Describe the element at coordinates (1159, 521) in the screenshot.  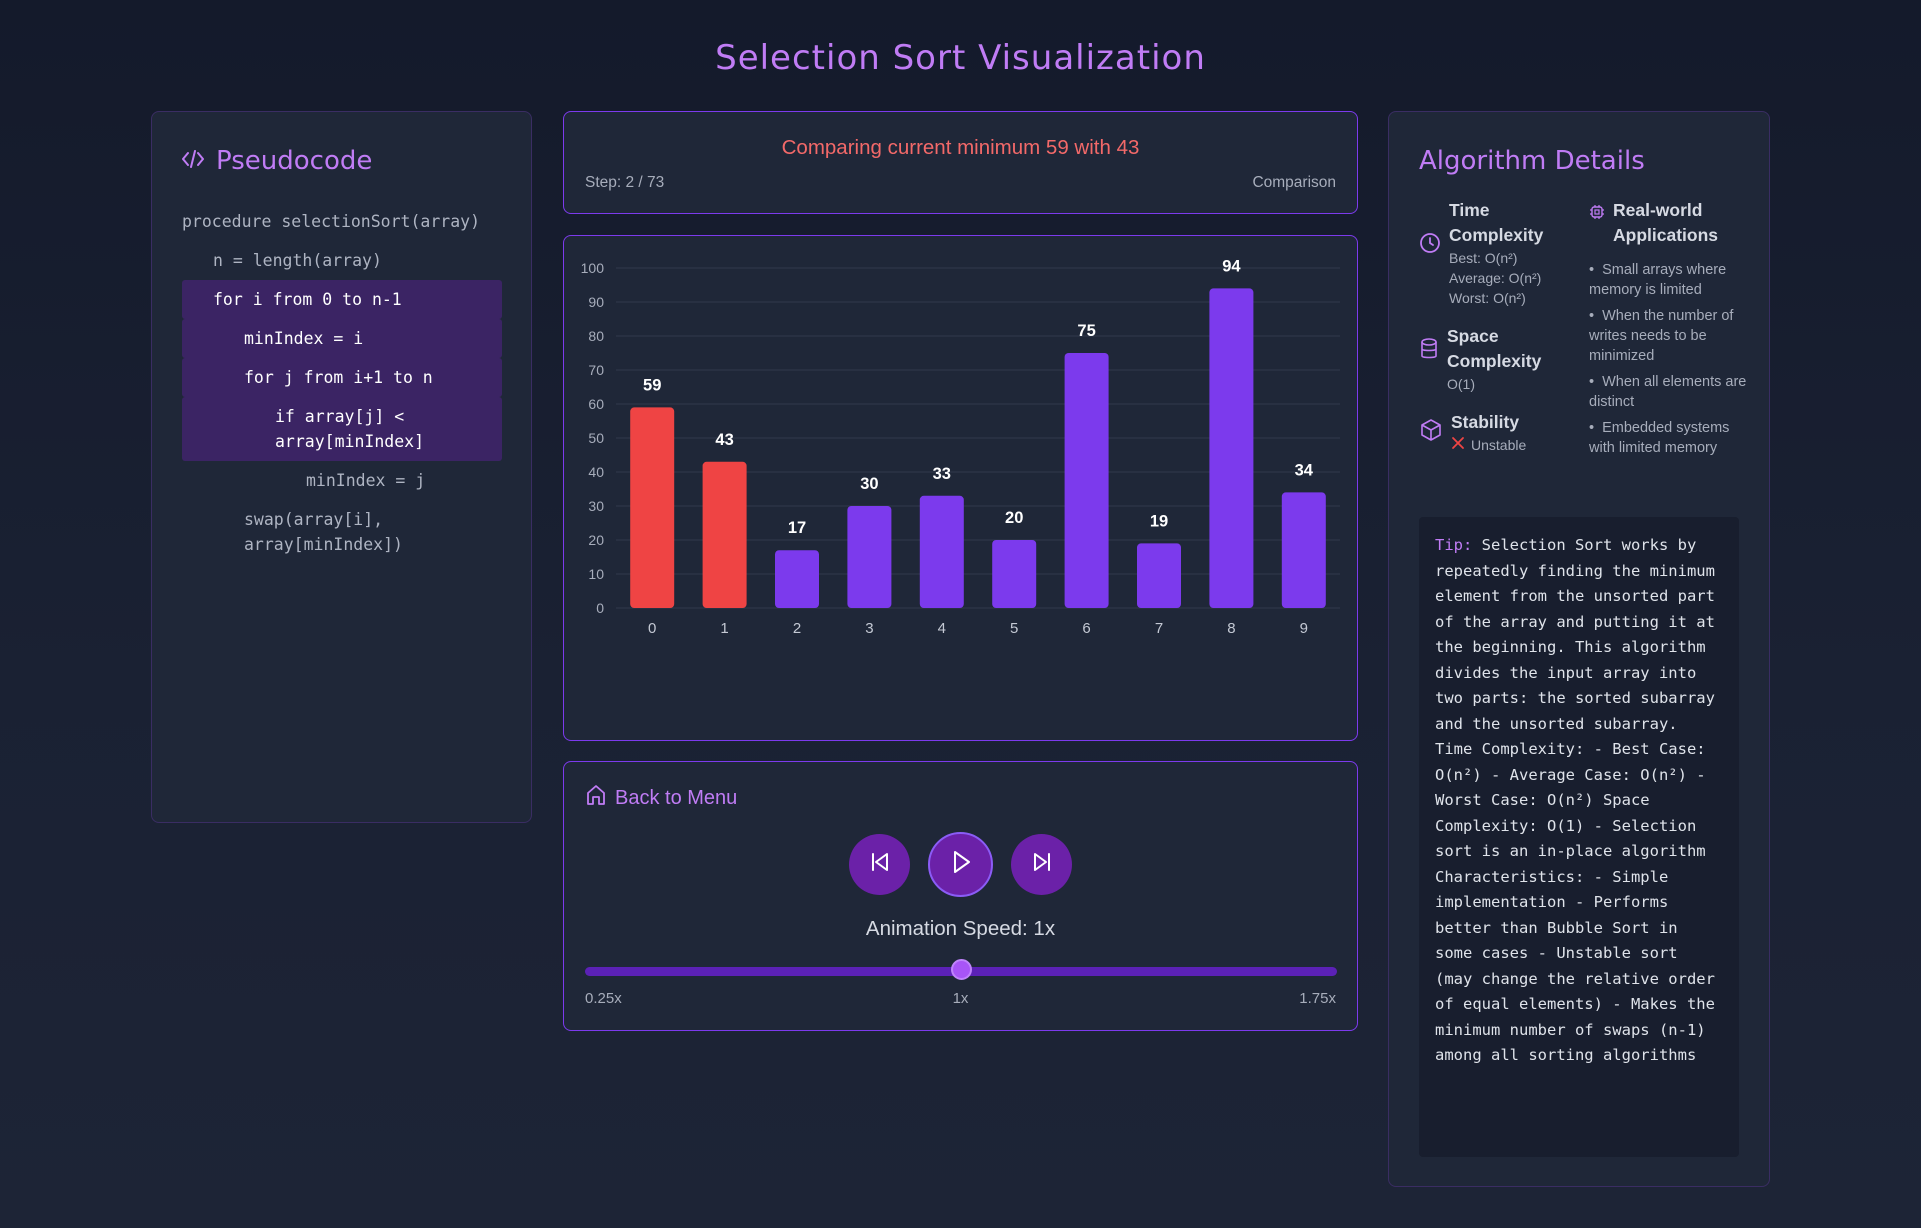
I see `bar-value-label: 19` at that location.